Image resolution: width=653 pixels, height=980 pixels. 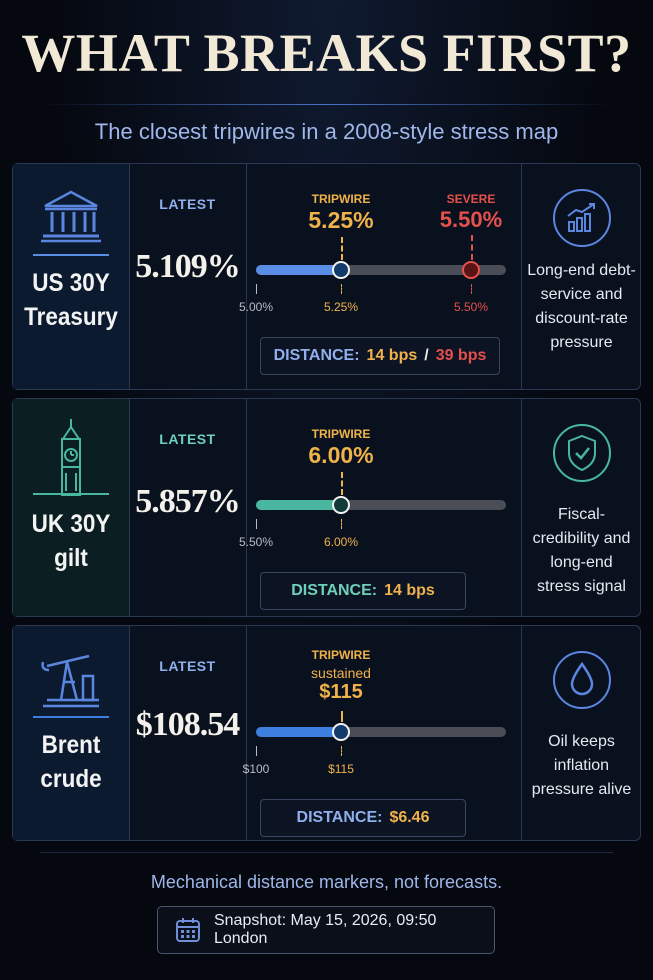 I want to click on latest-column: LATEST 5.857%, so click(x=188, y=507).